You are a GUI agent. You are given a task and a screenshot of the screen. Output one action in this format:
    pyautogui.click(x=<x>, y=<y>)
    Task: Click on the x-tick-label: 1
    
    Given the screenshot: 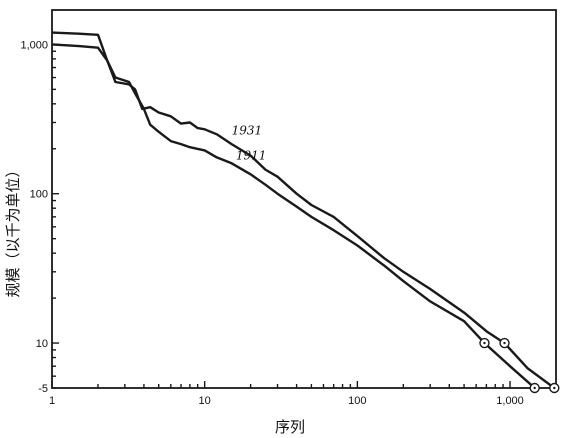 What is the action you would take?
    pyautogui.click(x=52, y=401)
    